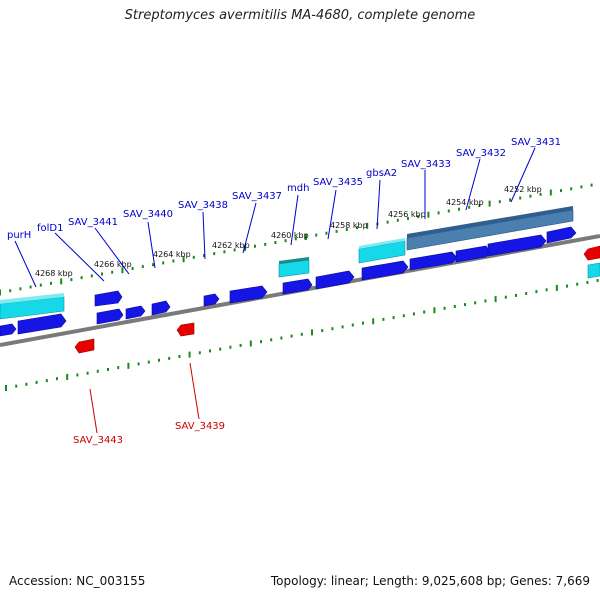  Describe the element at coordinates (77, 581) in the screenshot. I see `accession-label: Accession: NC_003155` at that location.